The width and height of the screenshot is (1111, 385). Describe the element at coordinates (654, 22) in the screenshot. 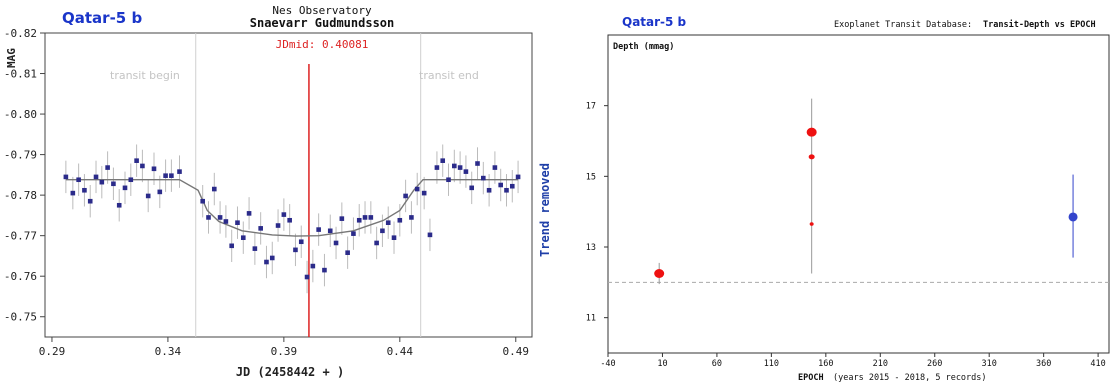

I see `right-chart-title: Qatar-5 b` at that location.